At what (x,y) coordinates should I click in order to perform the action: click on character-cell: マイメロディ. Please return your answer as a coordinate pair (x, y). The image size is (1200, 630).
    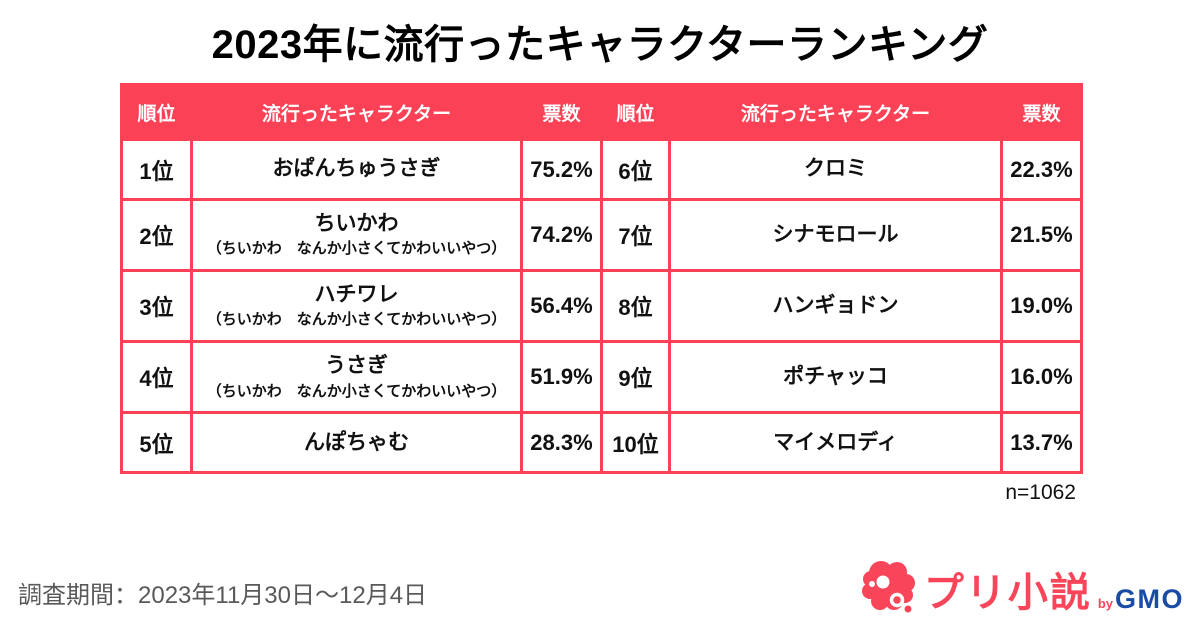
    Looking at the image, I should click on (835, 443).